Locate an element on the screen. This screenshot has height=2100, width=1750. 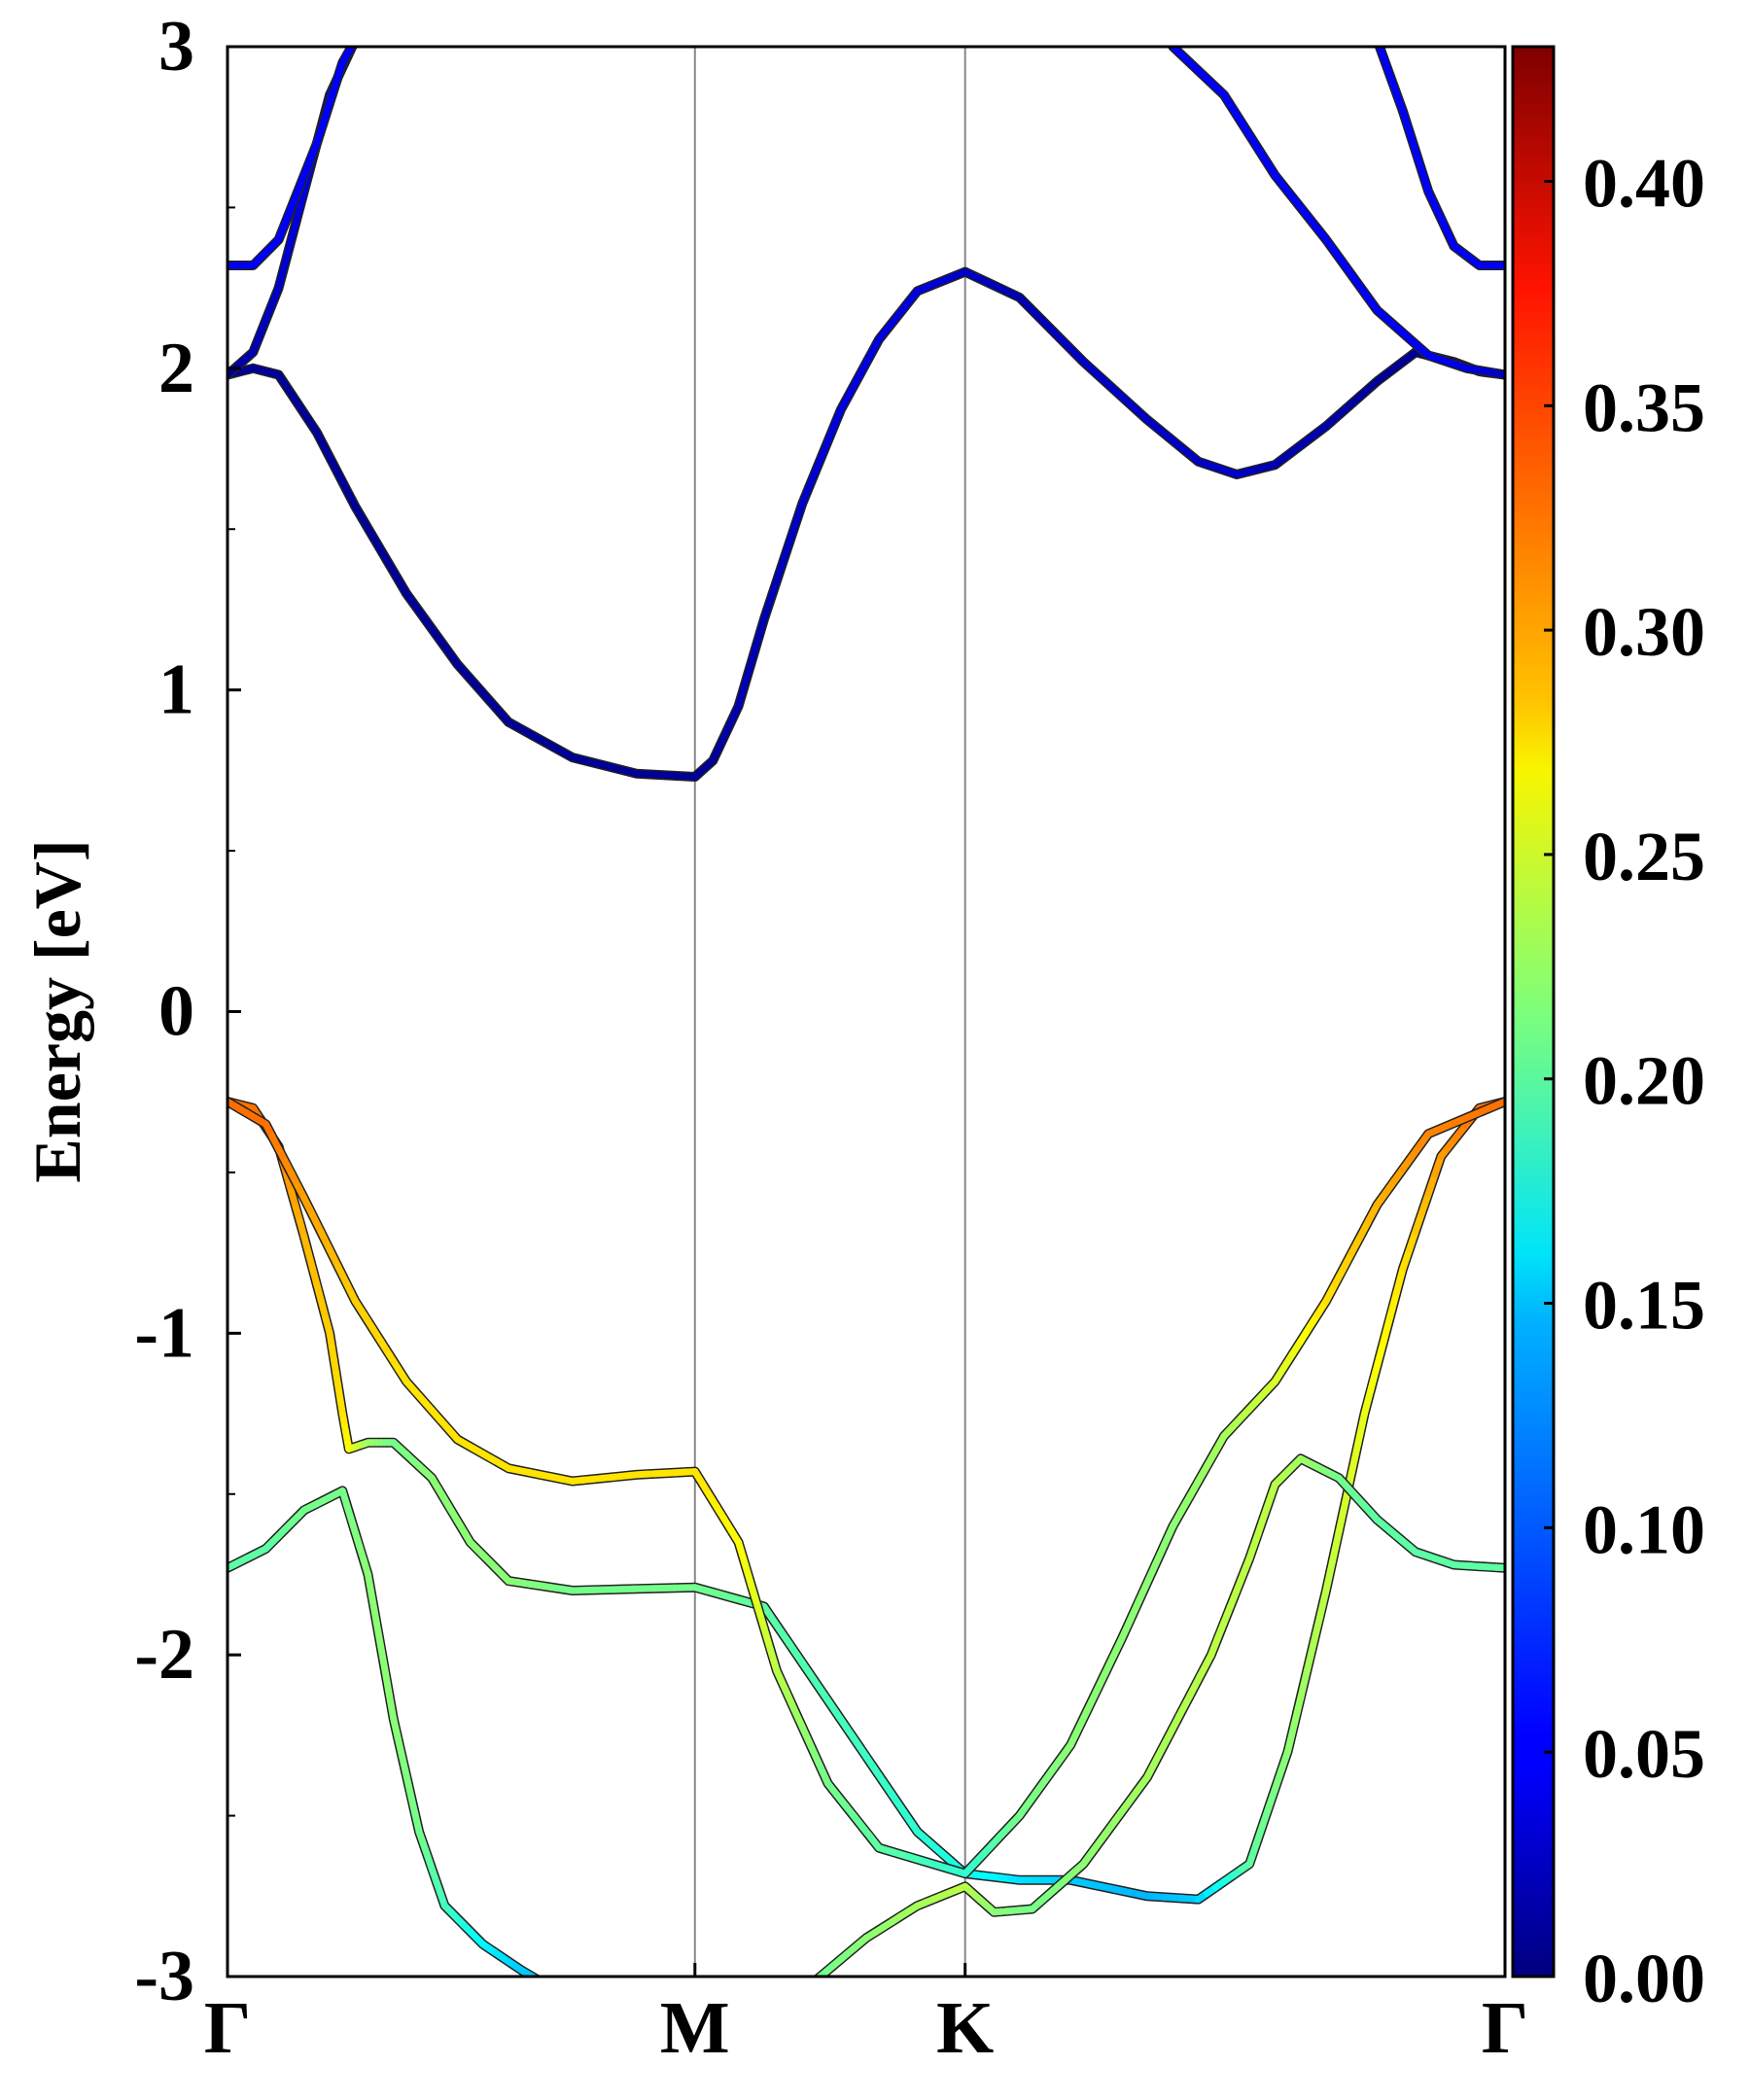
colorbar-tick-label-3: 0.25 is located at coordinates (1644, 856).